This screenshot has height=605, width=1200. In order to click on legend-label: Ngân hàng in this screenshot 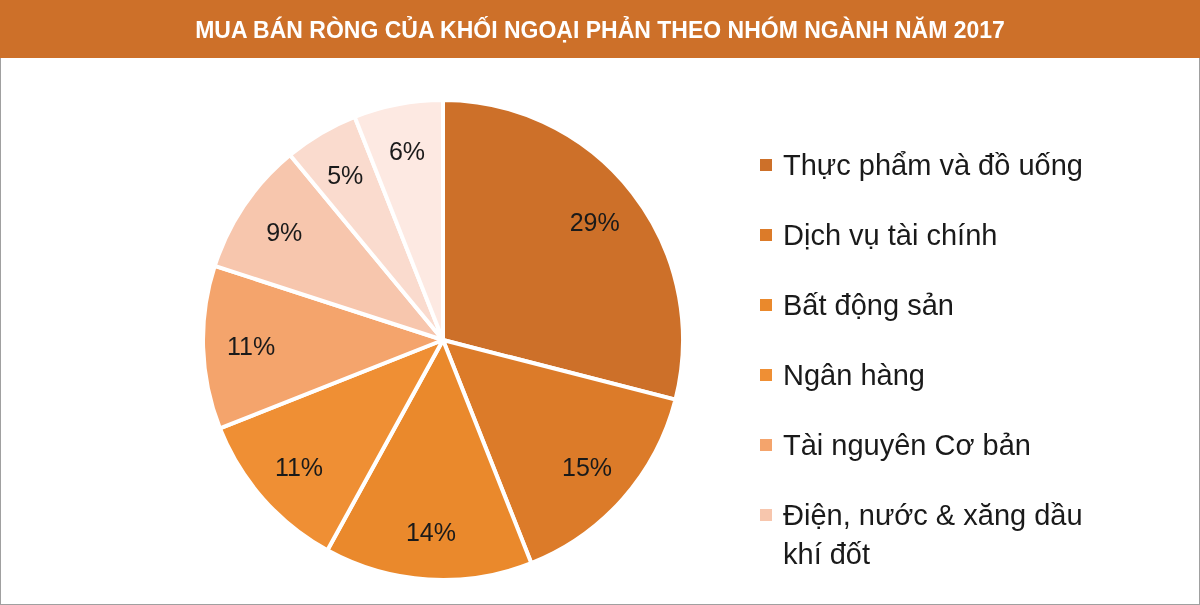, I will do `click(854, 375)`.